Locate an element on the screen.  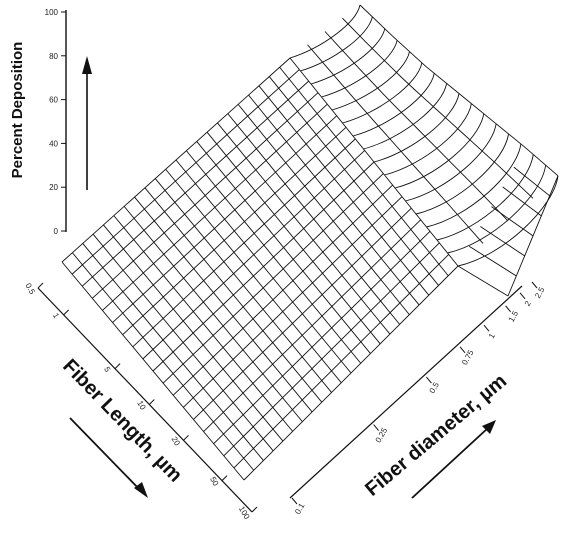
z-axis-arrow-head is located at coordinates (87, 65).